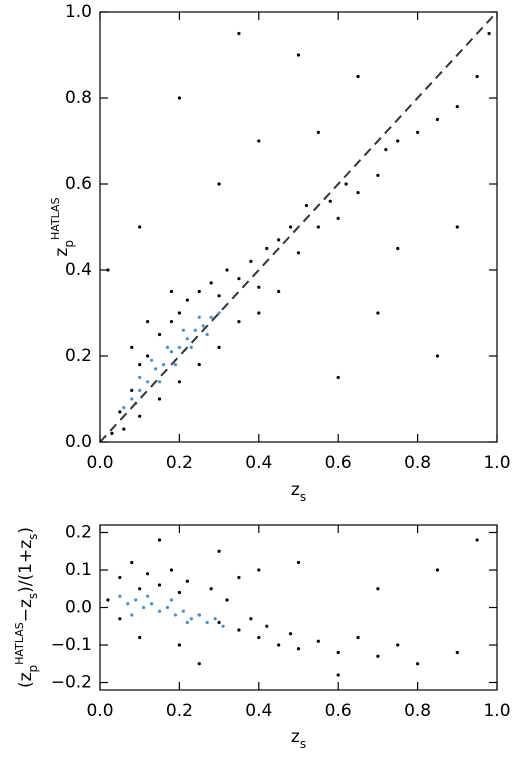  What do you see at coordinates (78, 98) in the screenshot?
I see `y-tick-label: 0.8` at bounding box center [78, 98].